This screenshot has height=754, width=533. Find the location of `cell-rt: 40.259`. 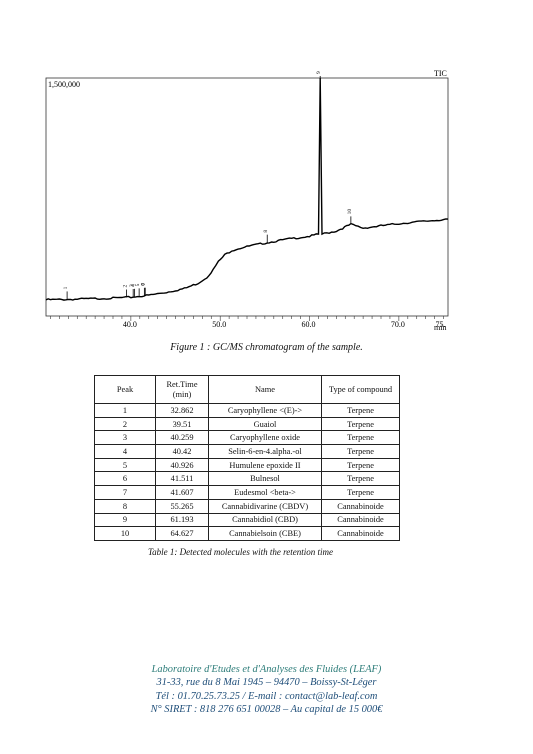

cell-rt: 40.259 is located at coordinates (182, 438).